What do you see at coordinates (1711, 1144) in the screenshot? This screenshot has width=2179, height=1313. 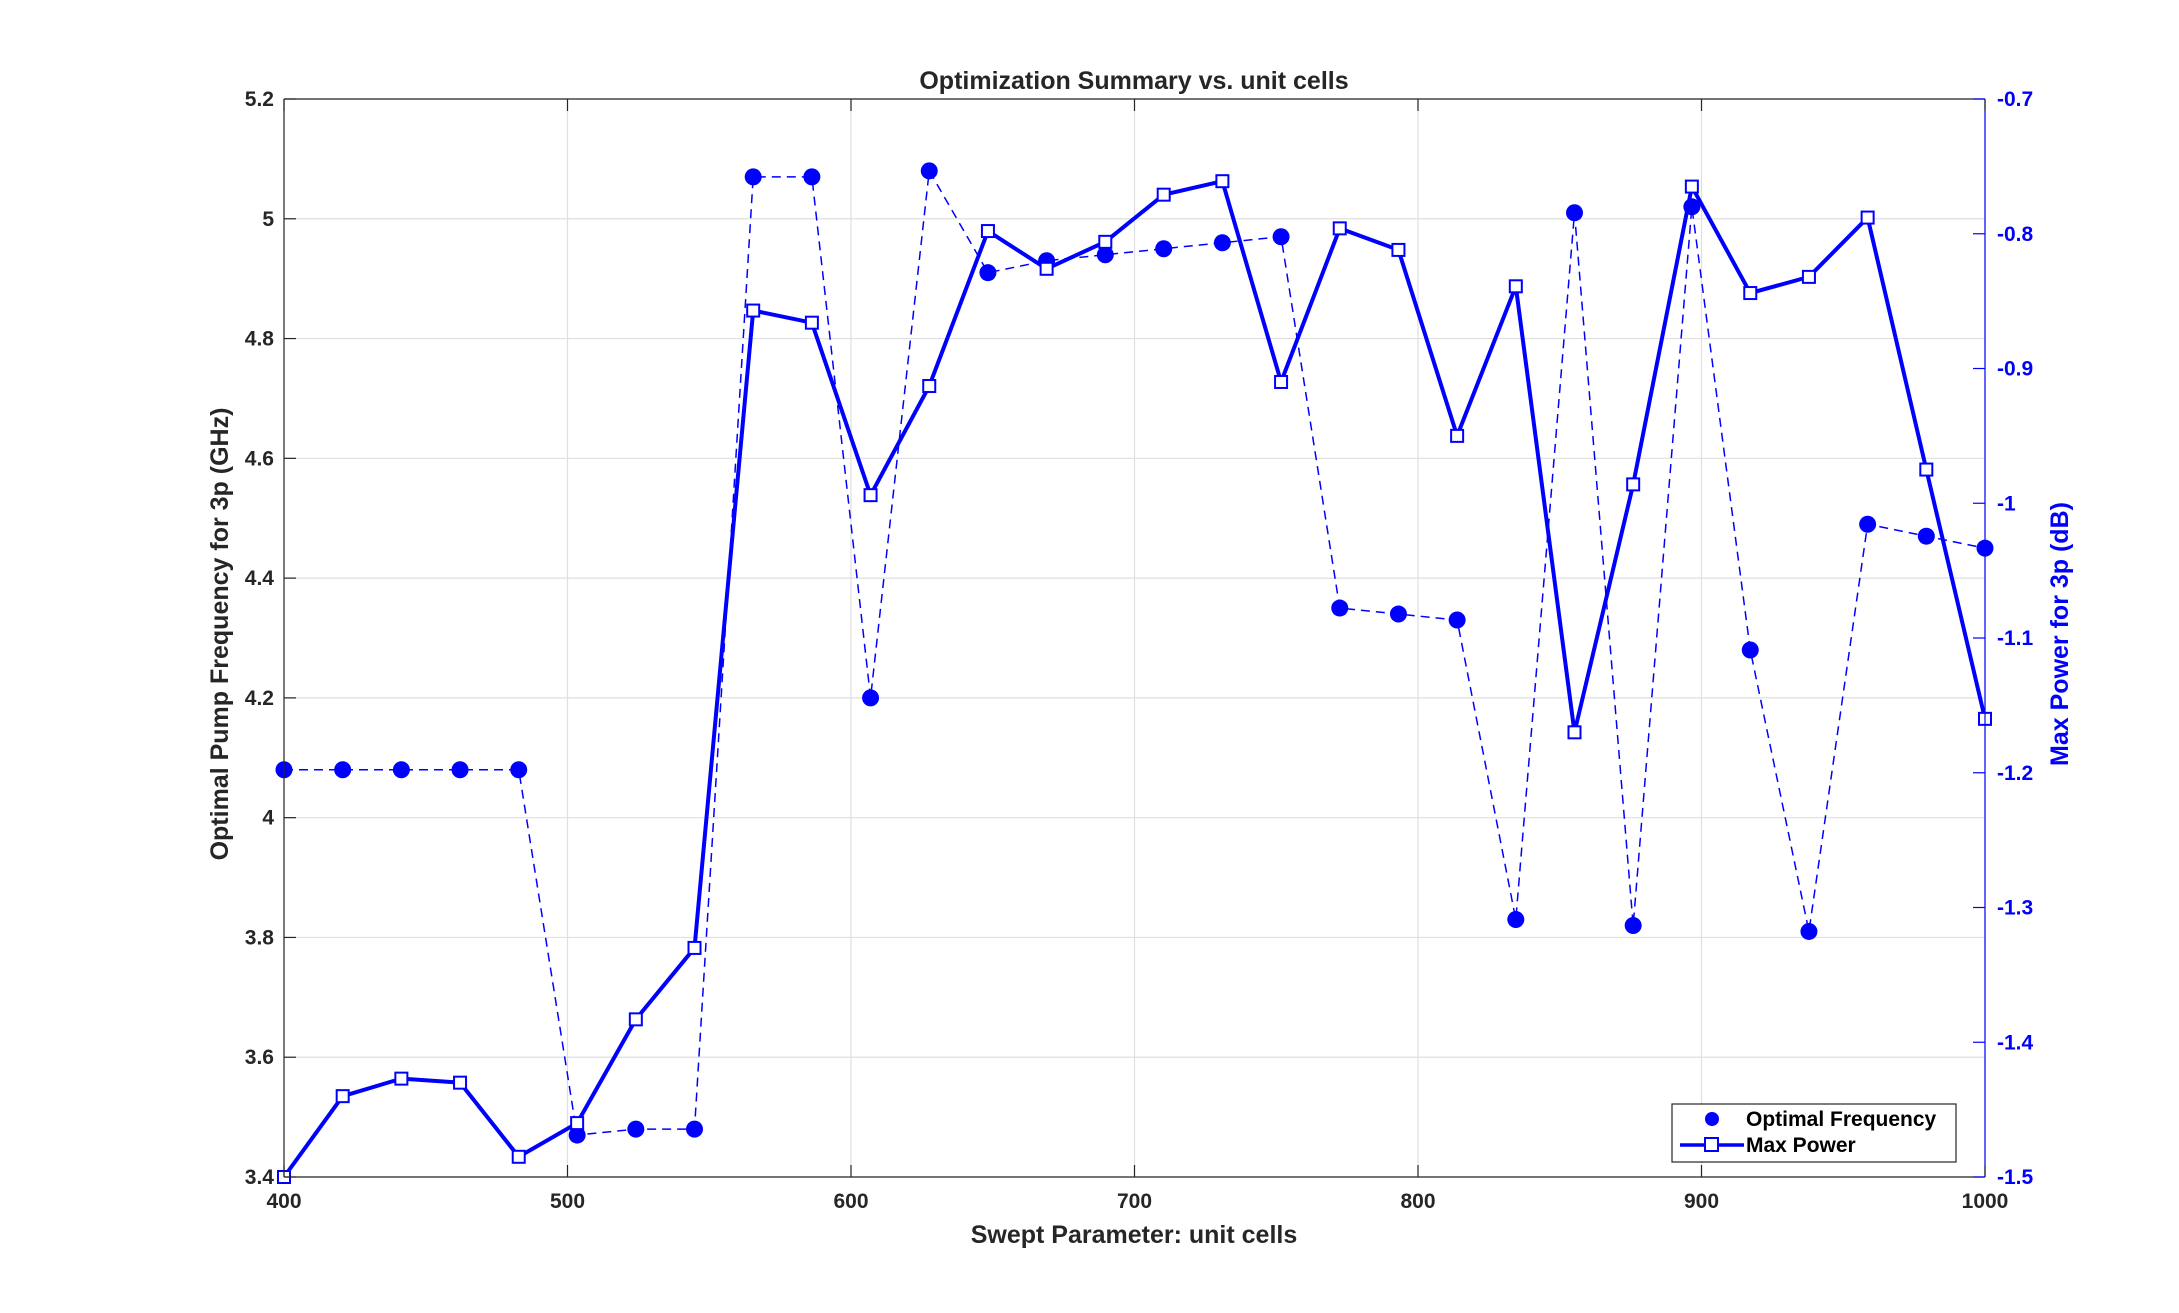 I see `legend-marker-power` at bounding box center [1711, 1144].